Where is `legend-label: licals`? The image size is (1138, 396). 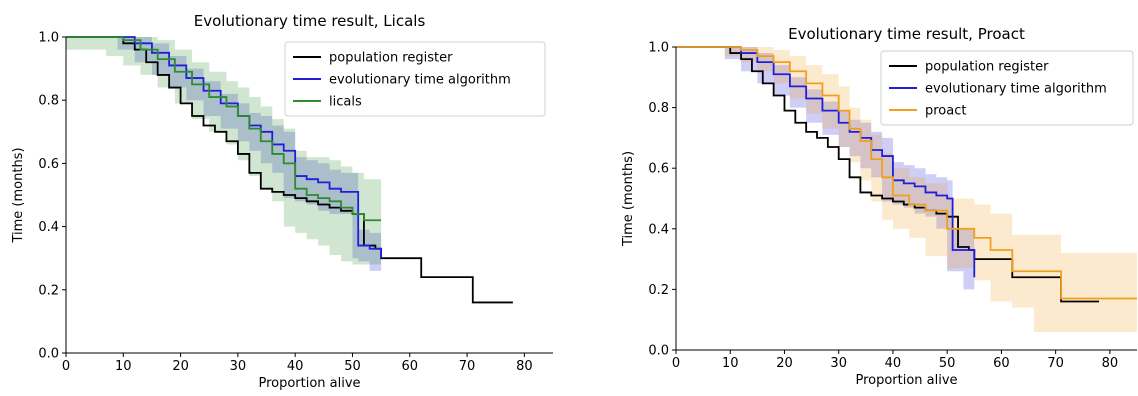
legend-label: licals is located at coordinates (345, 102).